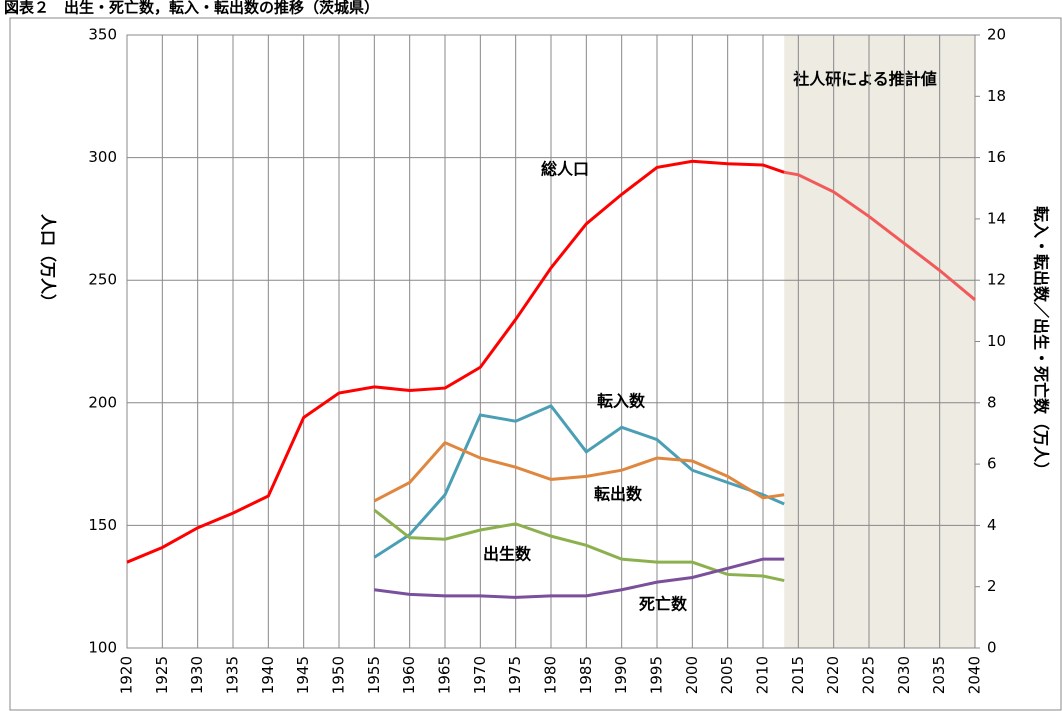 Image resolution: width=1062 pixels, height=711 pixels. I want to click on x-tick-label: 2010, so click(763, 675).